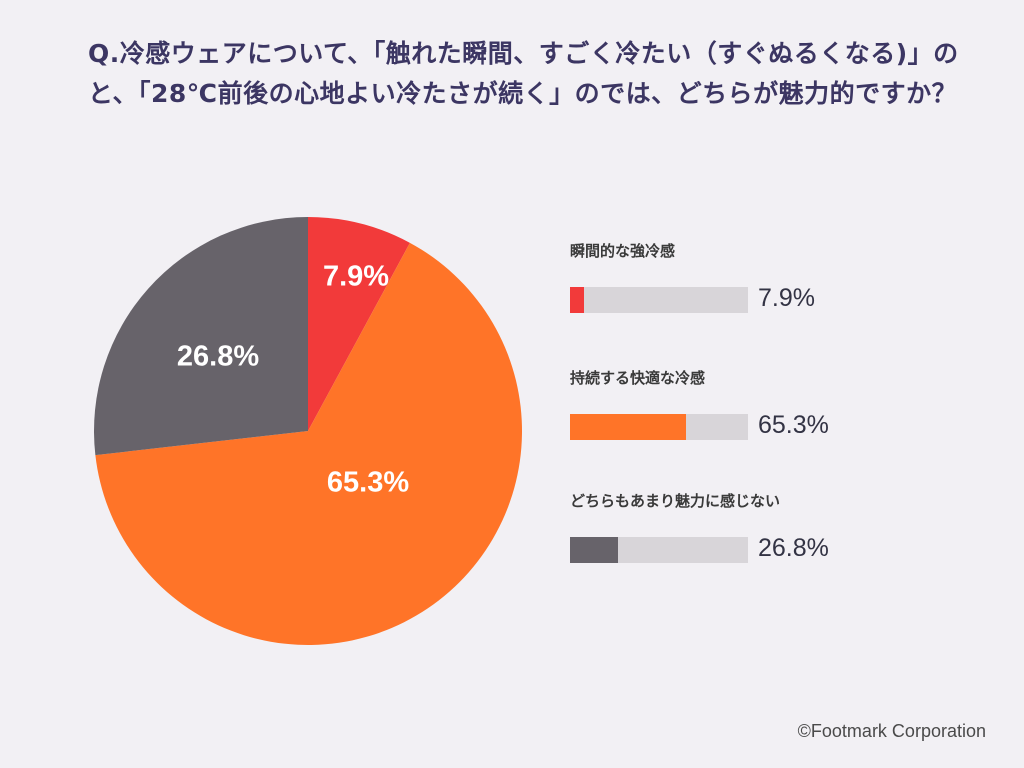 The image size is (1024, 768). What do you see at coordinates (218, 357) in the screenshot?
I see `slice-data-label: 26.8%` at bounding box center [218, 357].